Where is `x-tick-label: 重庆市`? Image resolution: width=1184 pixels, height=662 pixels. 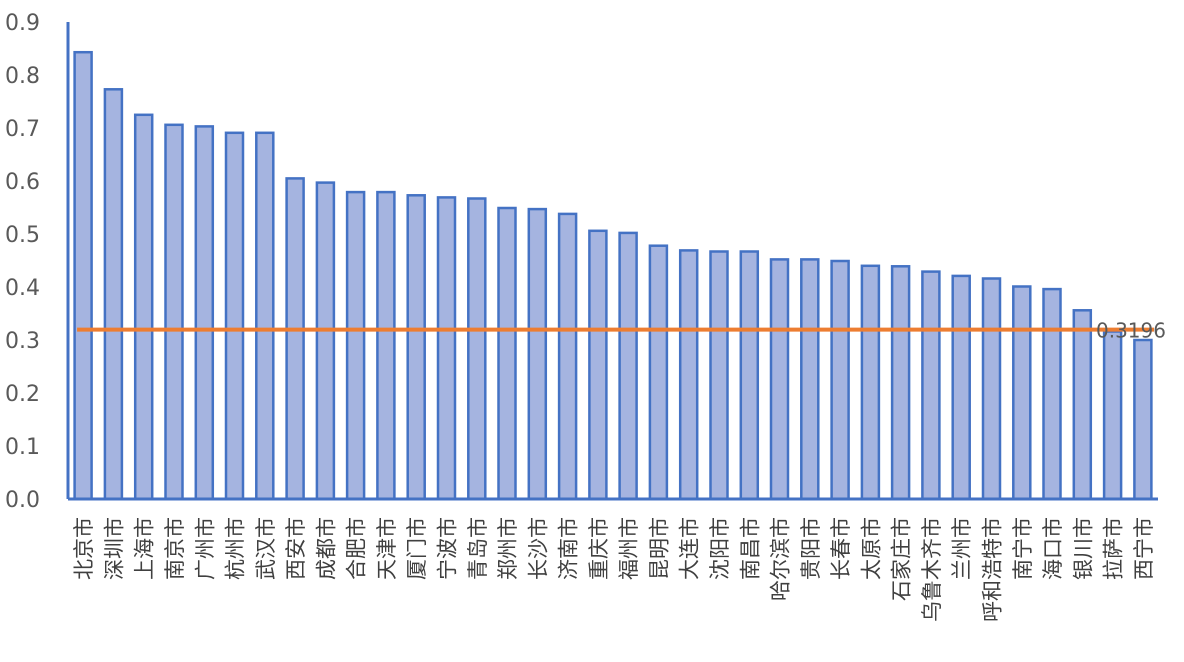
x-tick-label: 重庆市 is located at coordinates (599, 548).